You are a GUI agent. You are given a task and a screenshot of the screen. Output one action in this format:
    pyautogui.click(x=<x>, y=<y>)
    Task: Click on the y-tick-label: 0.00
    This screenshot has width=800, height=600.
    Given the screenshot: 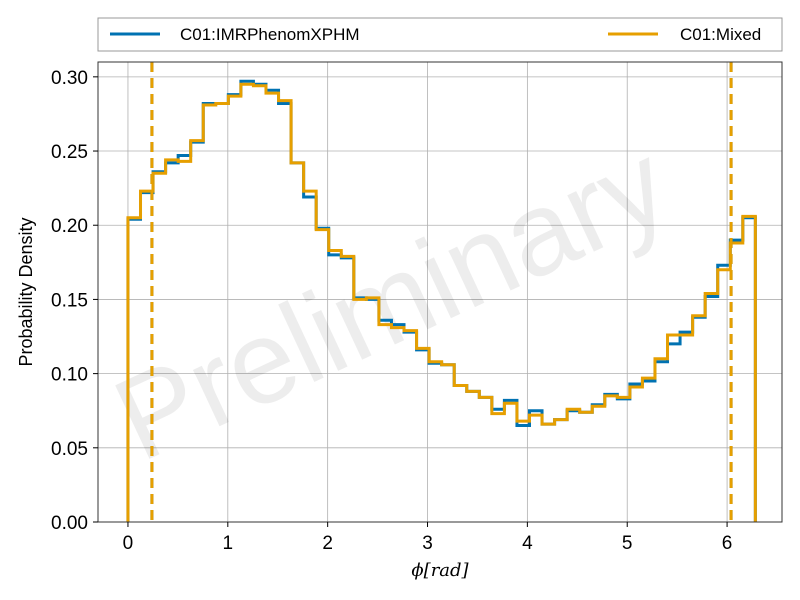 What is the action you would take?
    pyautogui.click(x=69, y=523)
    